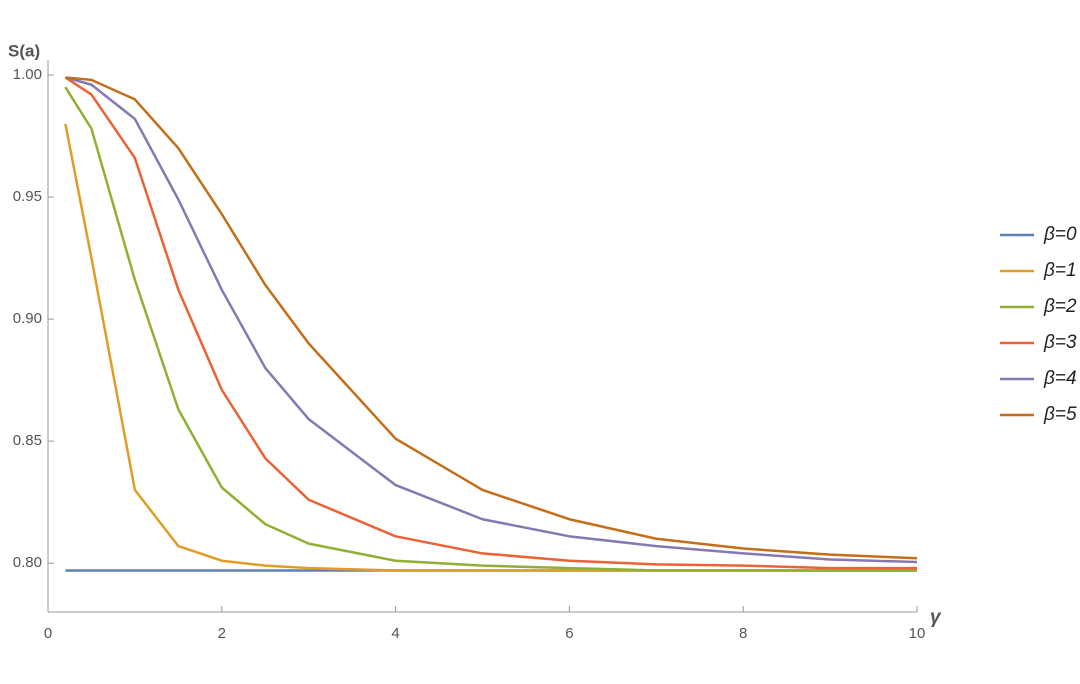  What do you see at coordinates (48, 633) in the screenshot?
I see `x-tick-label: 0` at bounding box center [48, 633].